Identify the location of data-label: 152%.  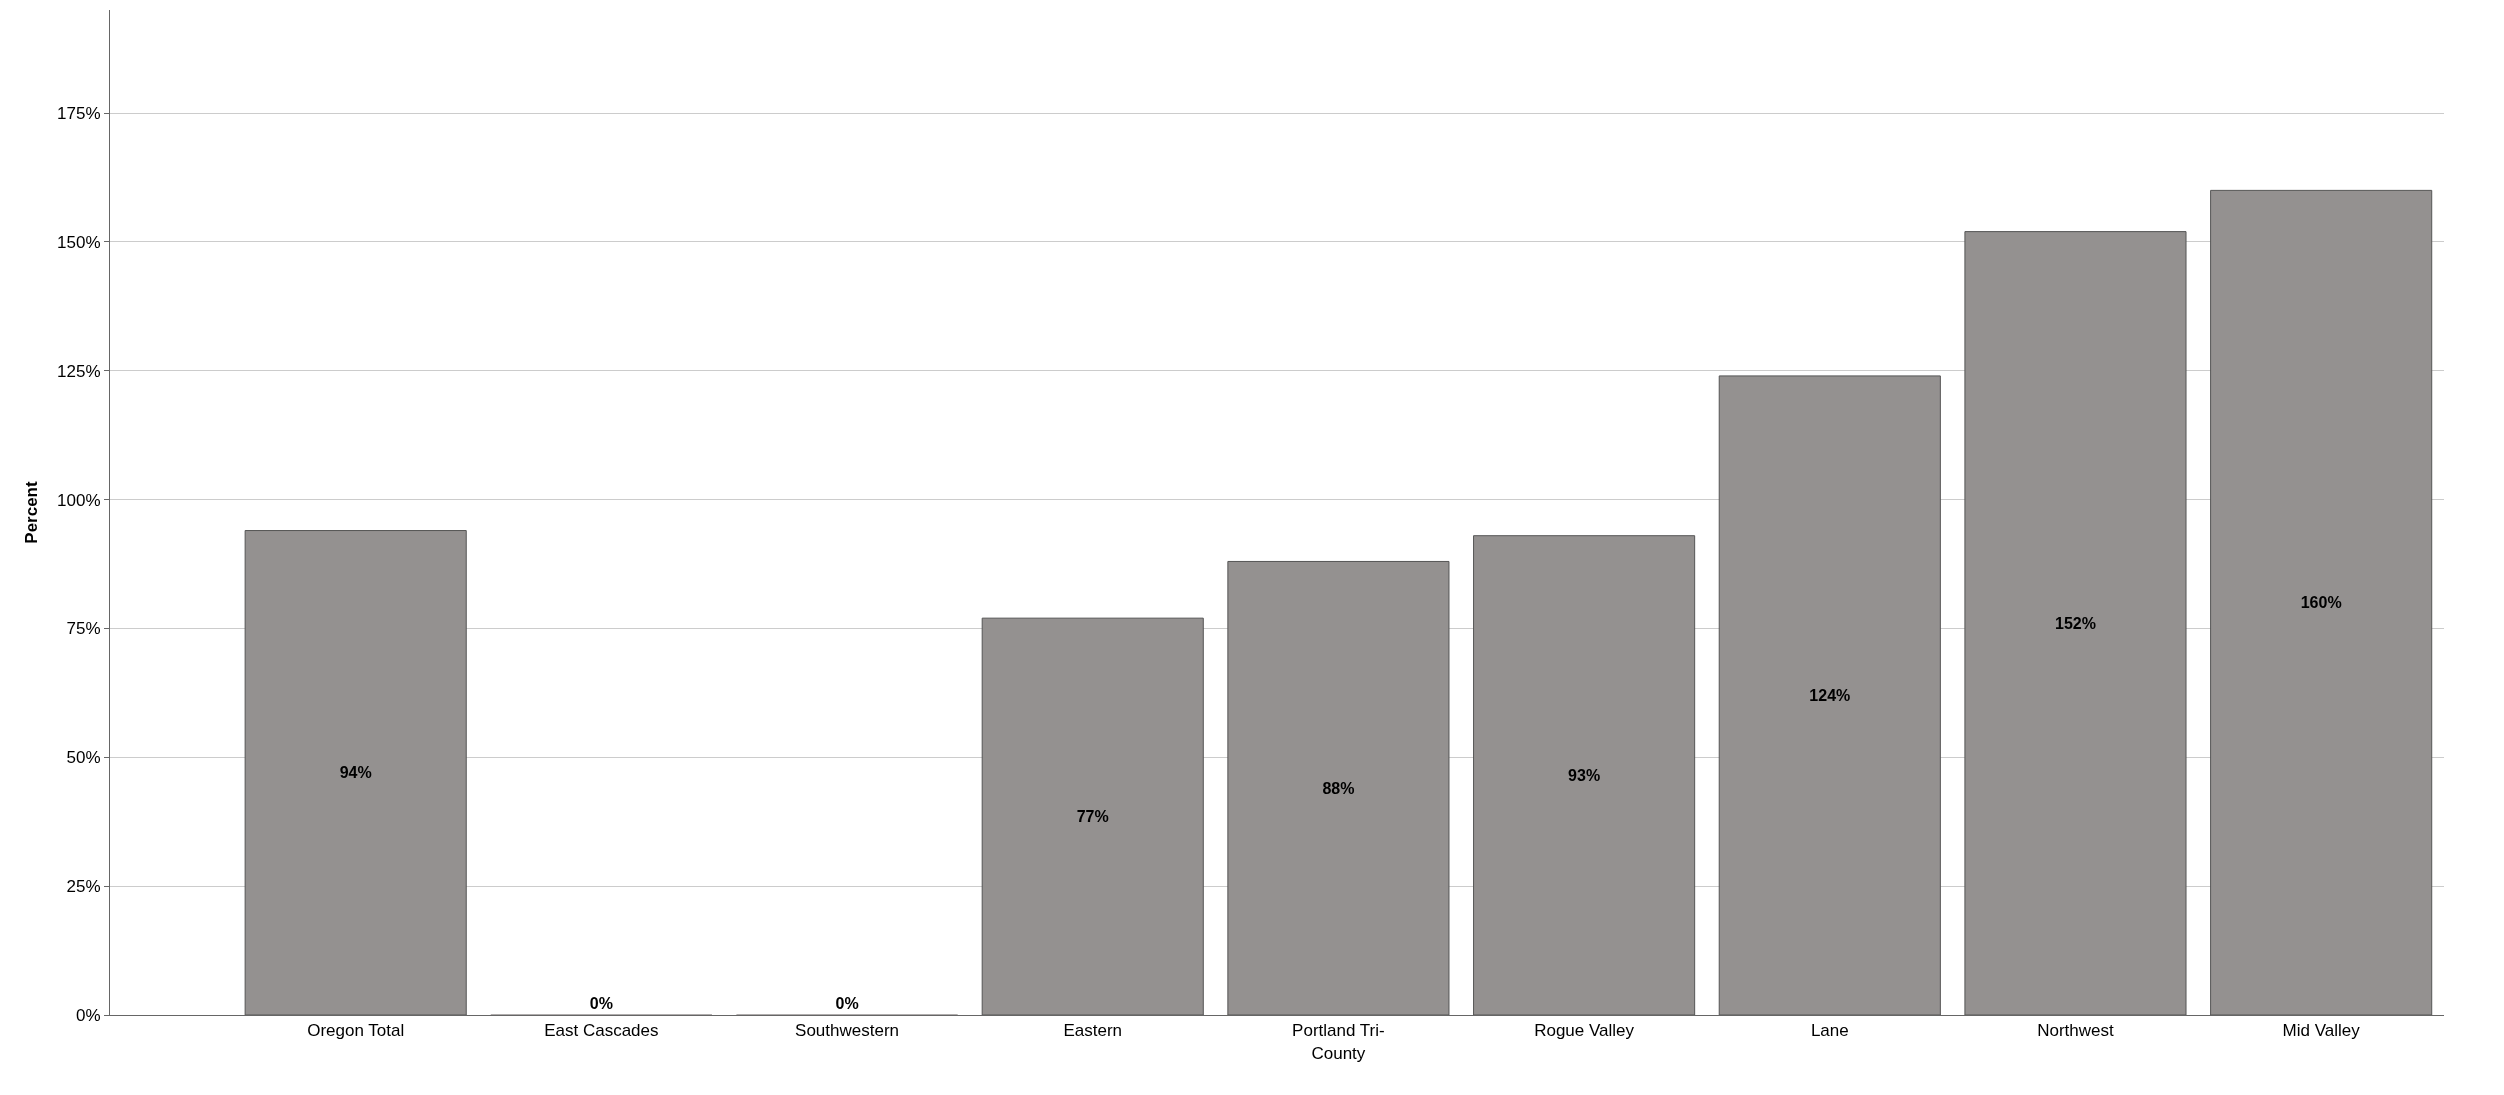
(2075, 623).